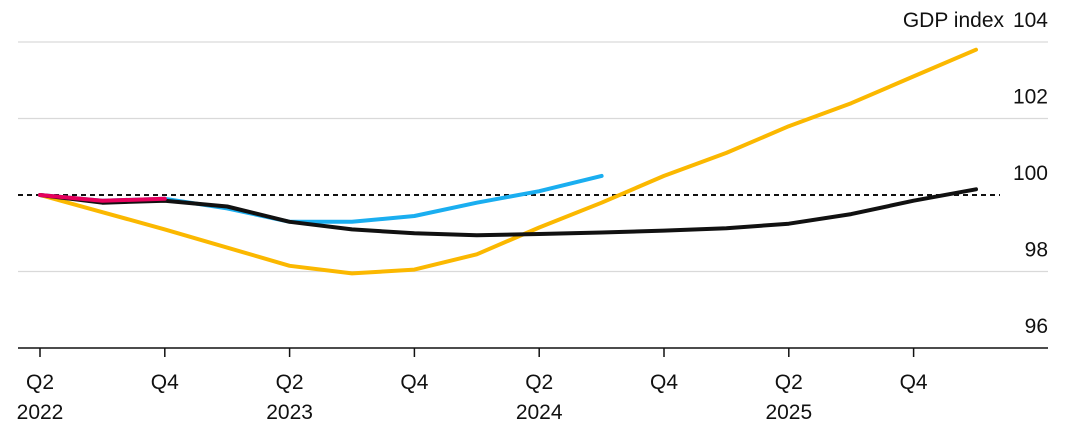 The height and width of the screenshot is (427, 1070). I want to click on x-tick-label-quarter-6: Q2, so click(789, 382).